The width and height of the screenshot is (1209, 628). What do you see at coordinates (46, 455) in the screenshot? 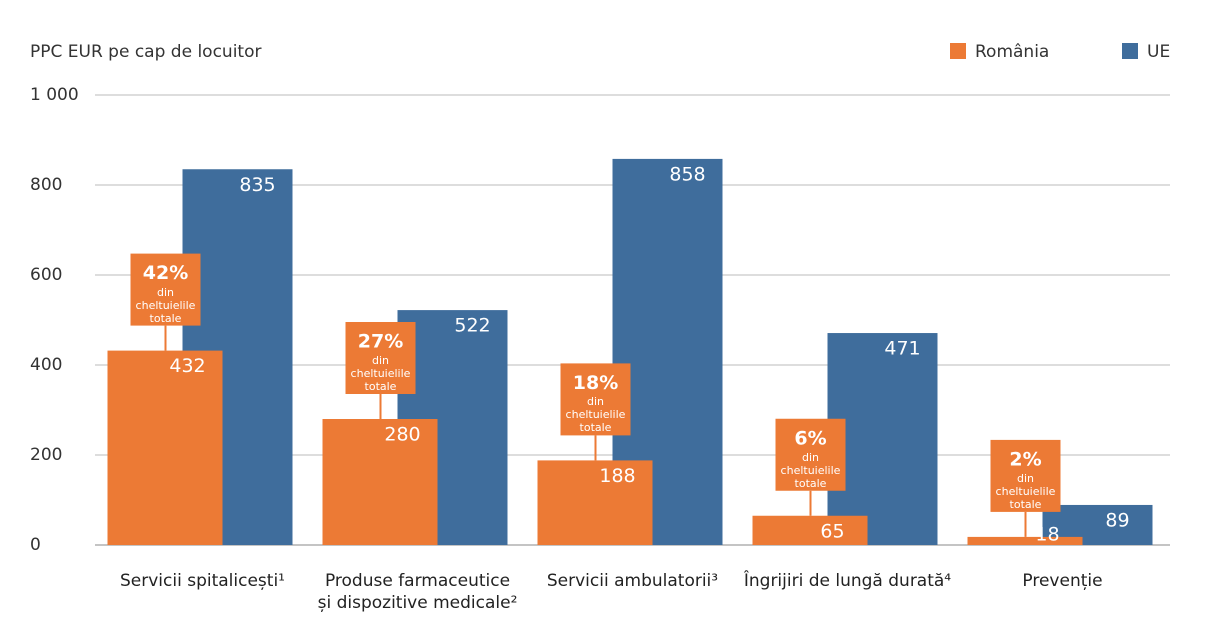
I see `y-tick-label: 200` at bounding box center [46, 455].